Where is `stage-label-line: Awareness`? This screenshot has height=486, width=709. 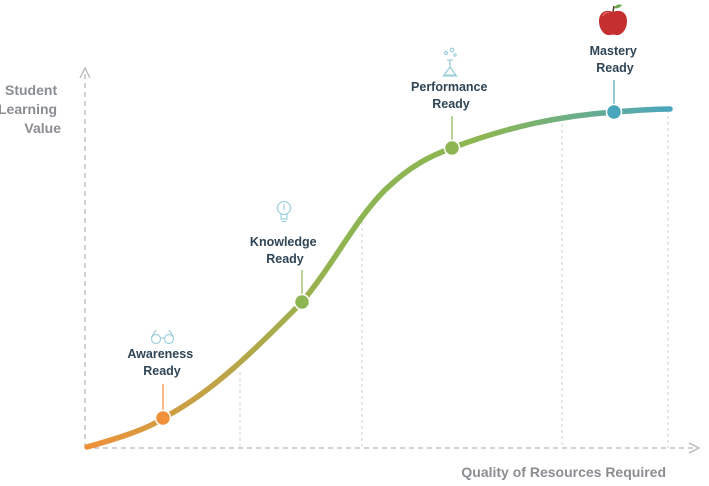 stage-label-line: Awareness is located at coordinates (160, 354).